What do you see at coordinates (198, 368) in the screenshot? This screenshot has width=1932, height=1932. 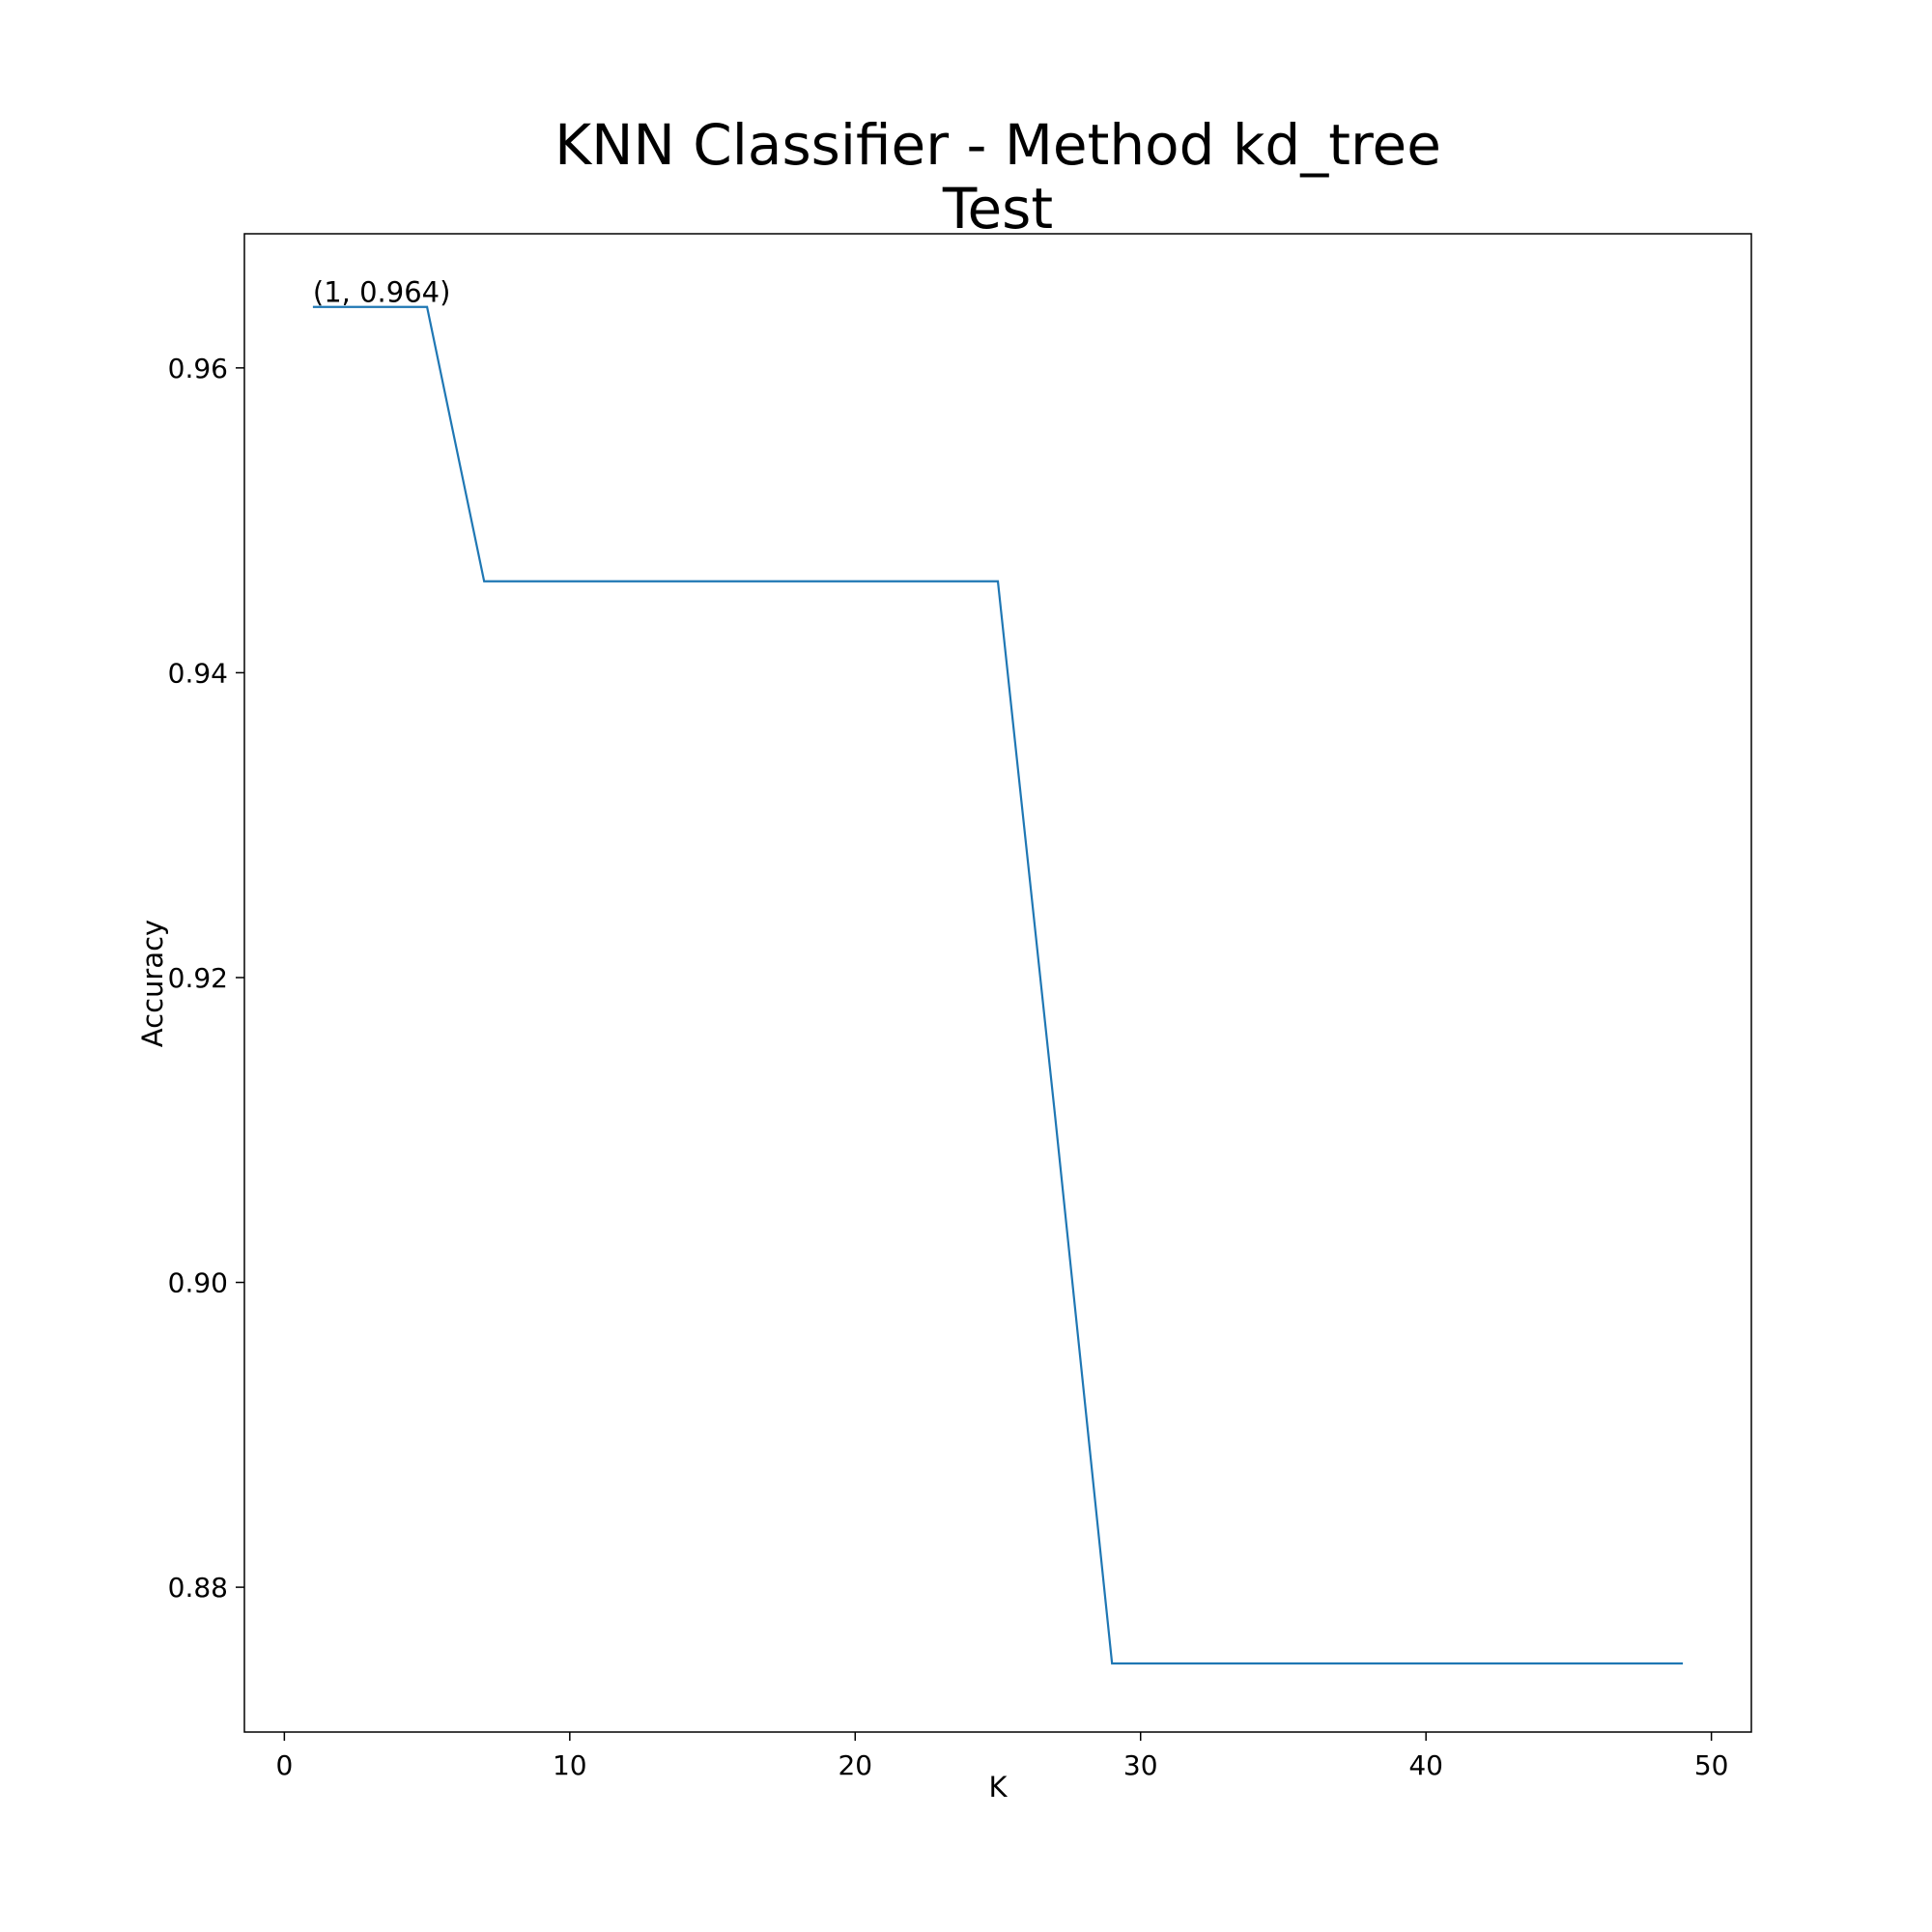 I see `y-tick-label: 0.96` at bounding box center [198, 368].